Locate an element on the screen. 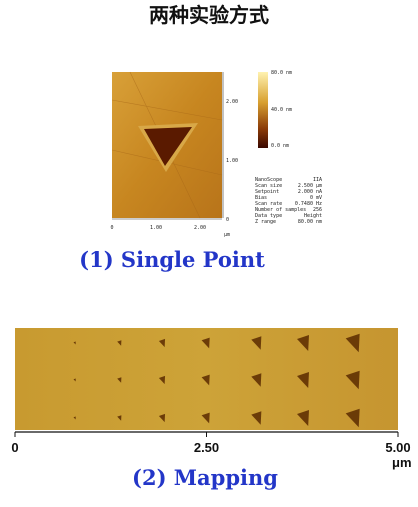 This screenshot has height=507, width=418. y-tick-label: 1.00 is located at coordinates (232, 161).